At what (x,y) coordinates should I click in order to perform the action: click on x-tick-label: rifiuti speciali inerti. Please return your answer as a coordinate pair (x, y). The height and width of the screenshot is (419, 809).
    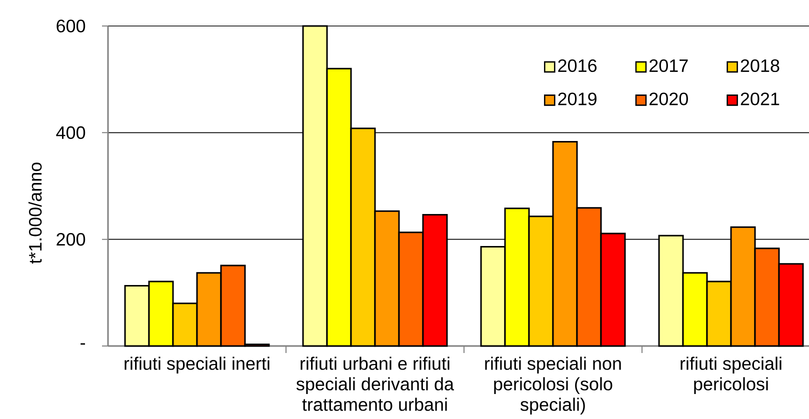
    Looking at the image, I should click on (197, 365).